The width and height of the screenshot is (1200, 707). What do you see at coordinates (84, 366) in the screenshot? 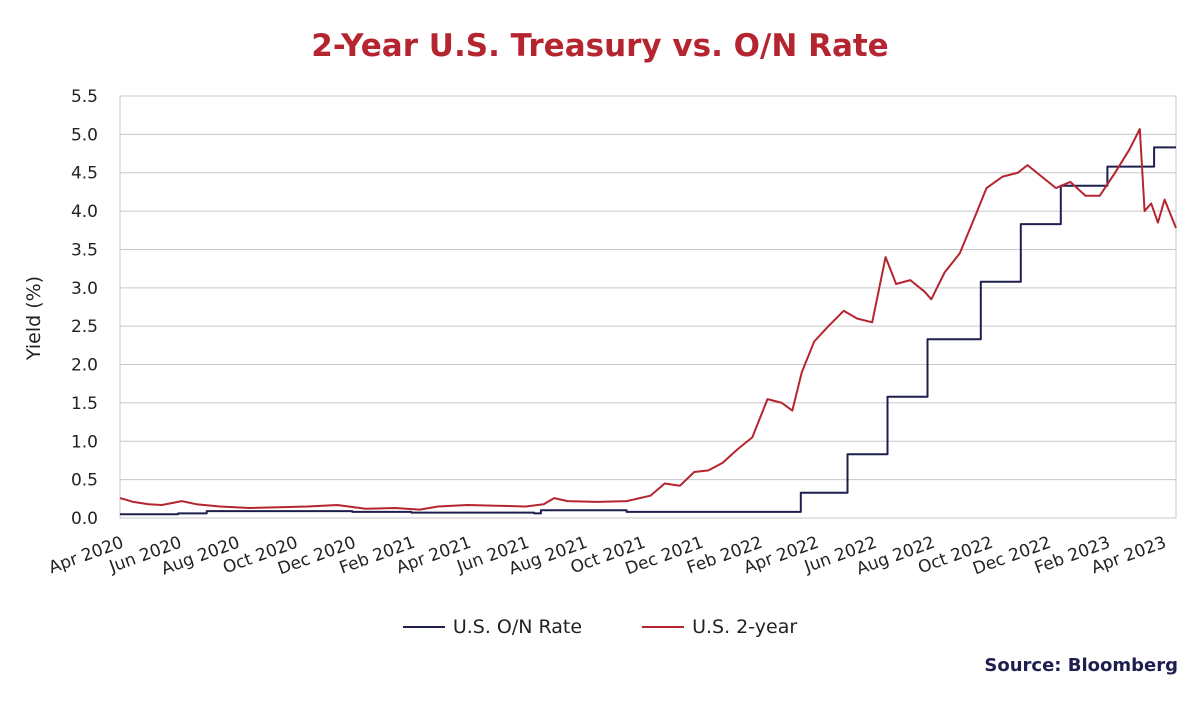
I see `y-tick-label: 2.0` at bounding box center [84, 366].